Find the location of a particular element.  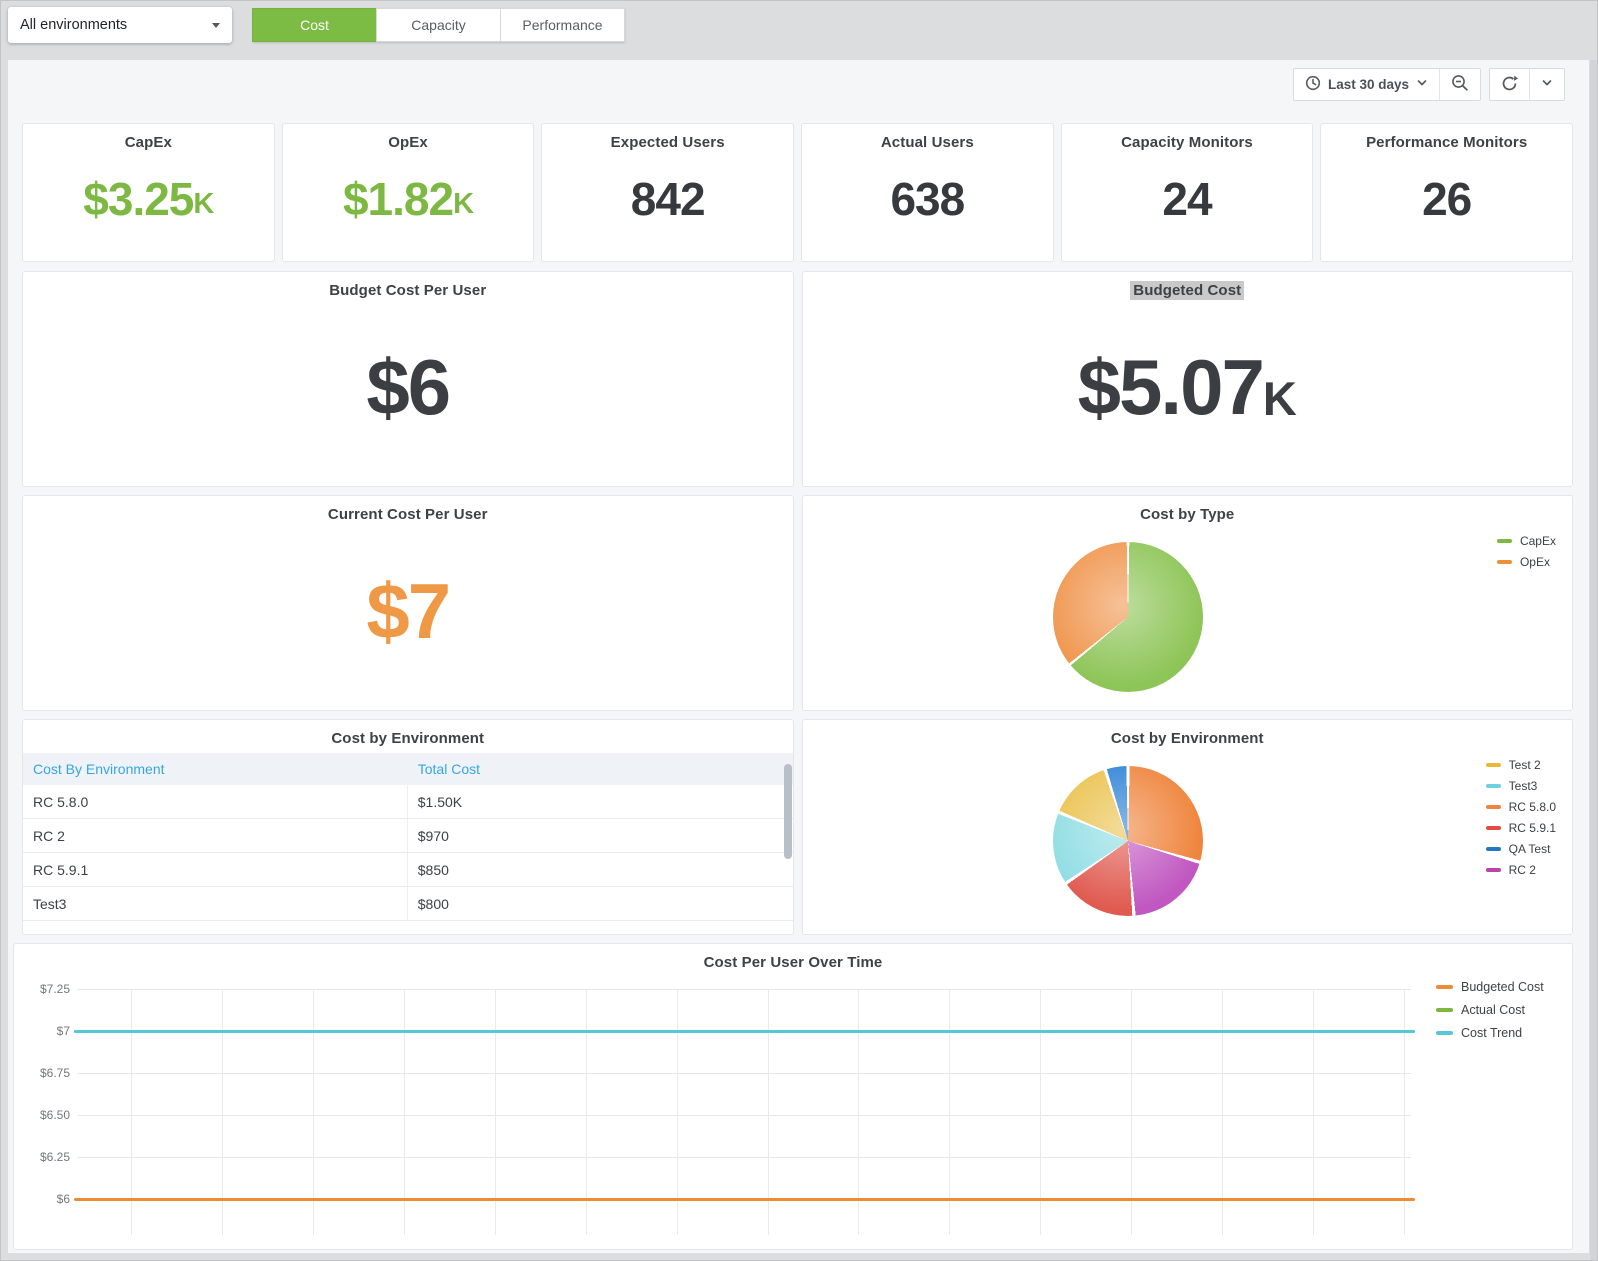

dashboard-scrollbar-track is located at coordinates (1593, 660).